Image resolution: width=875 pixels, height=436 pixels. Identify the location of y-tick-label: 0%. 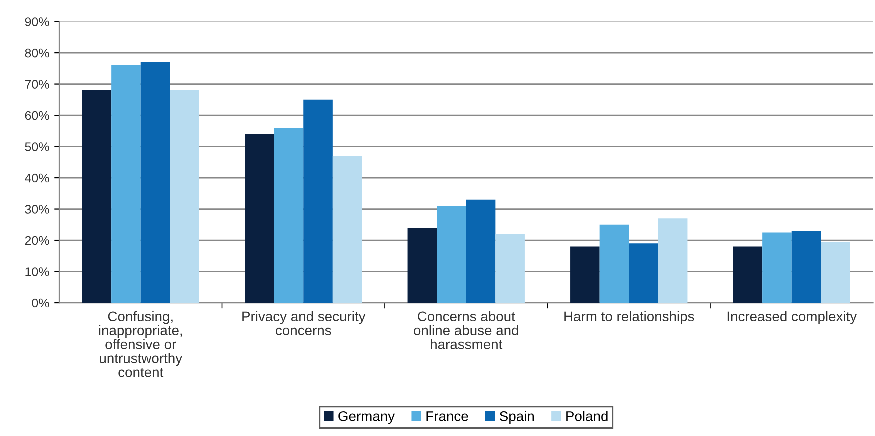
(41, 303).